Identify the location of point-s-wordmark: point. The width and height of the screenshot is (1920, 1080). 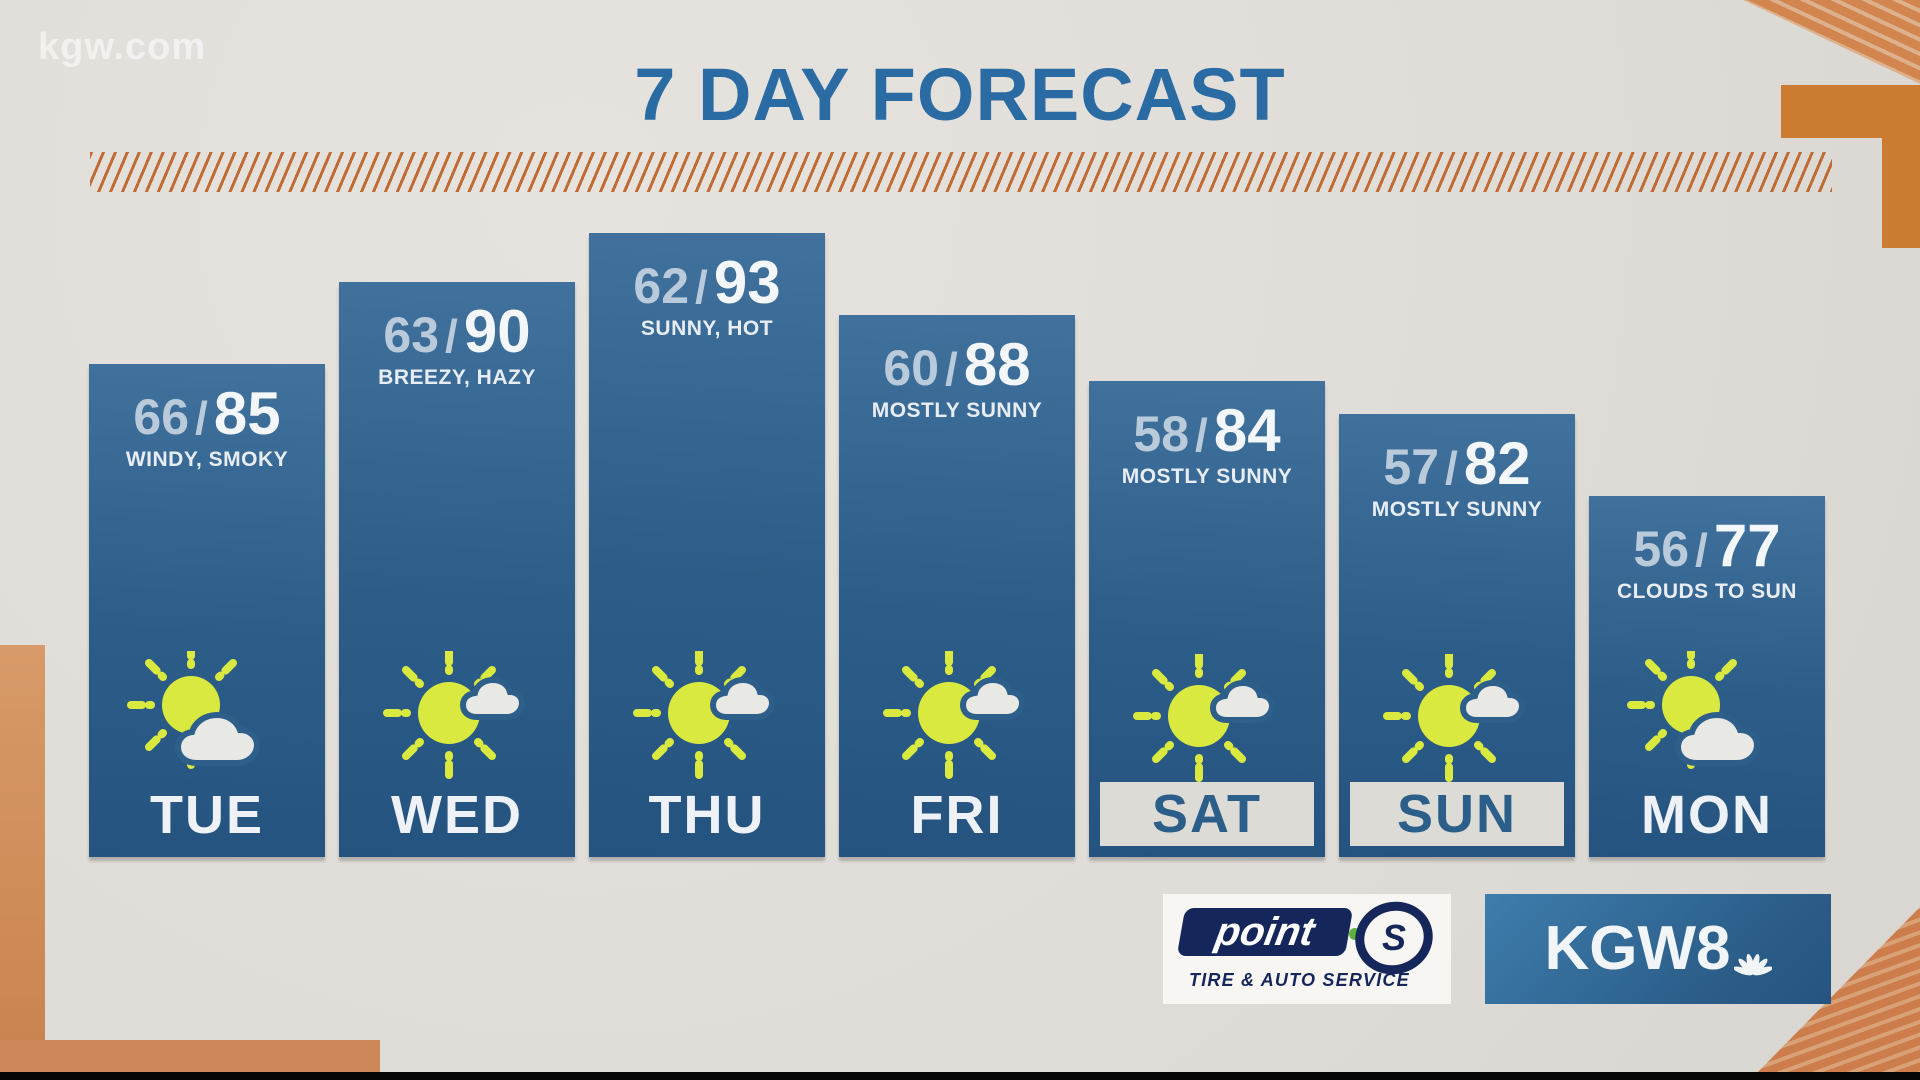
(1265, 932).